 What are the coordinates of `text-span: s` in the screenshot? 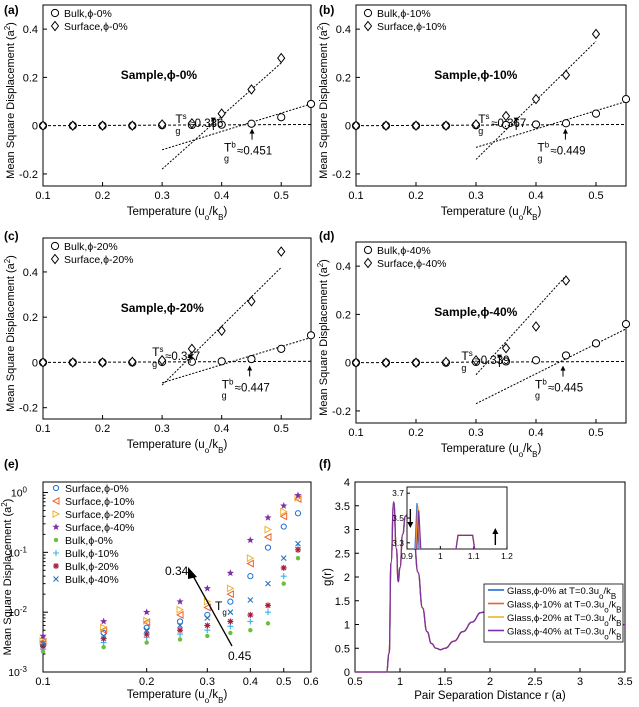 It's located at (185, 116).